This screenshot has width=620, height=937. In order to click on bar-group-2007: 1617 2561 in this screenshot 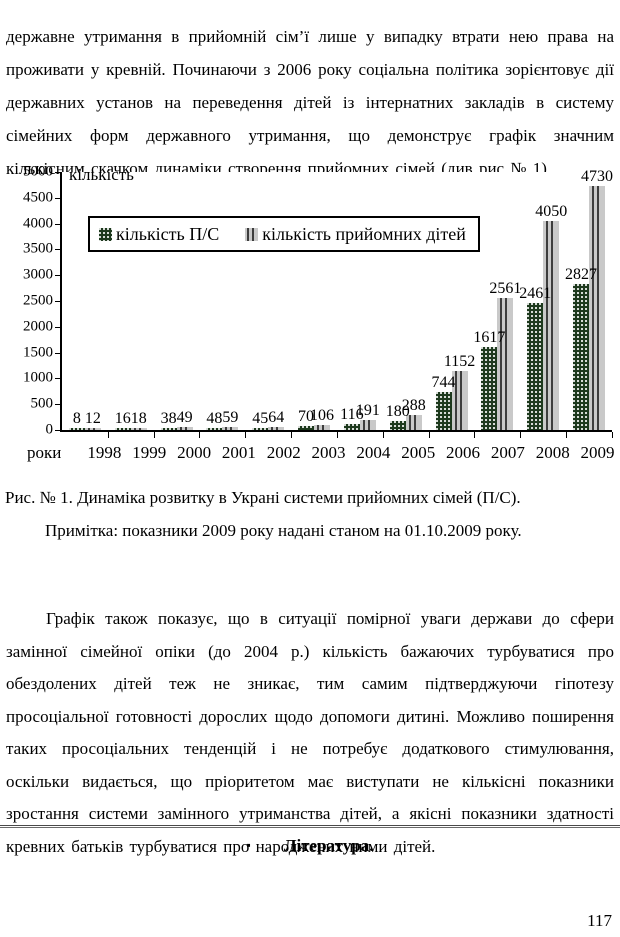, I will do `click(497, 305)`.